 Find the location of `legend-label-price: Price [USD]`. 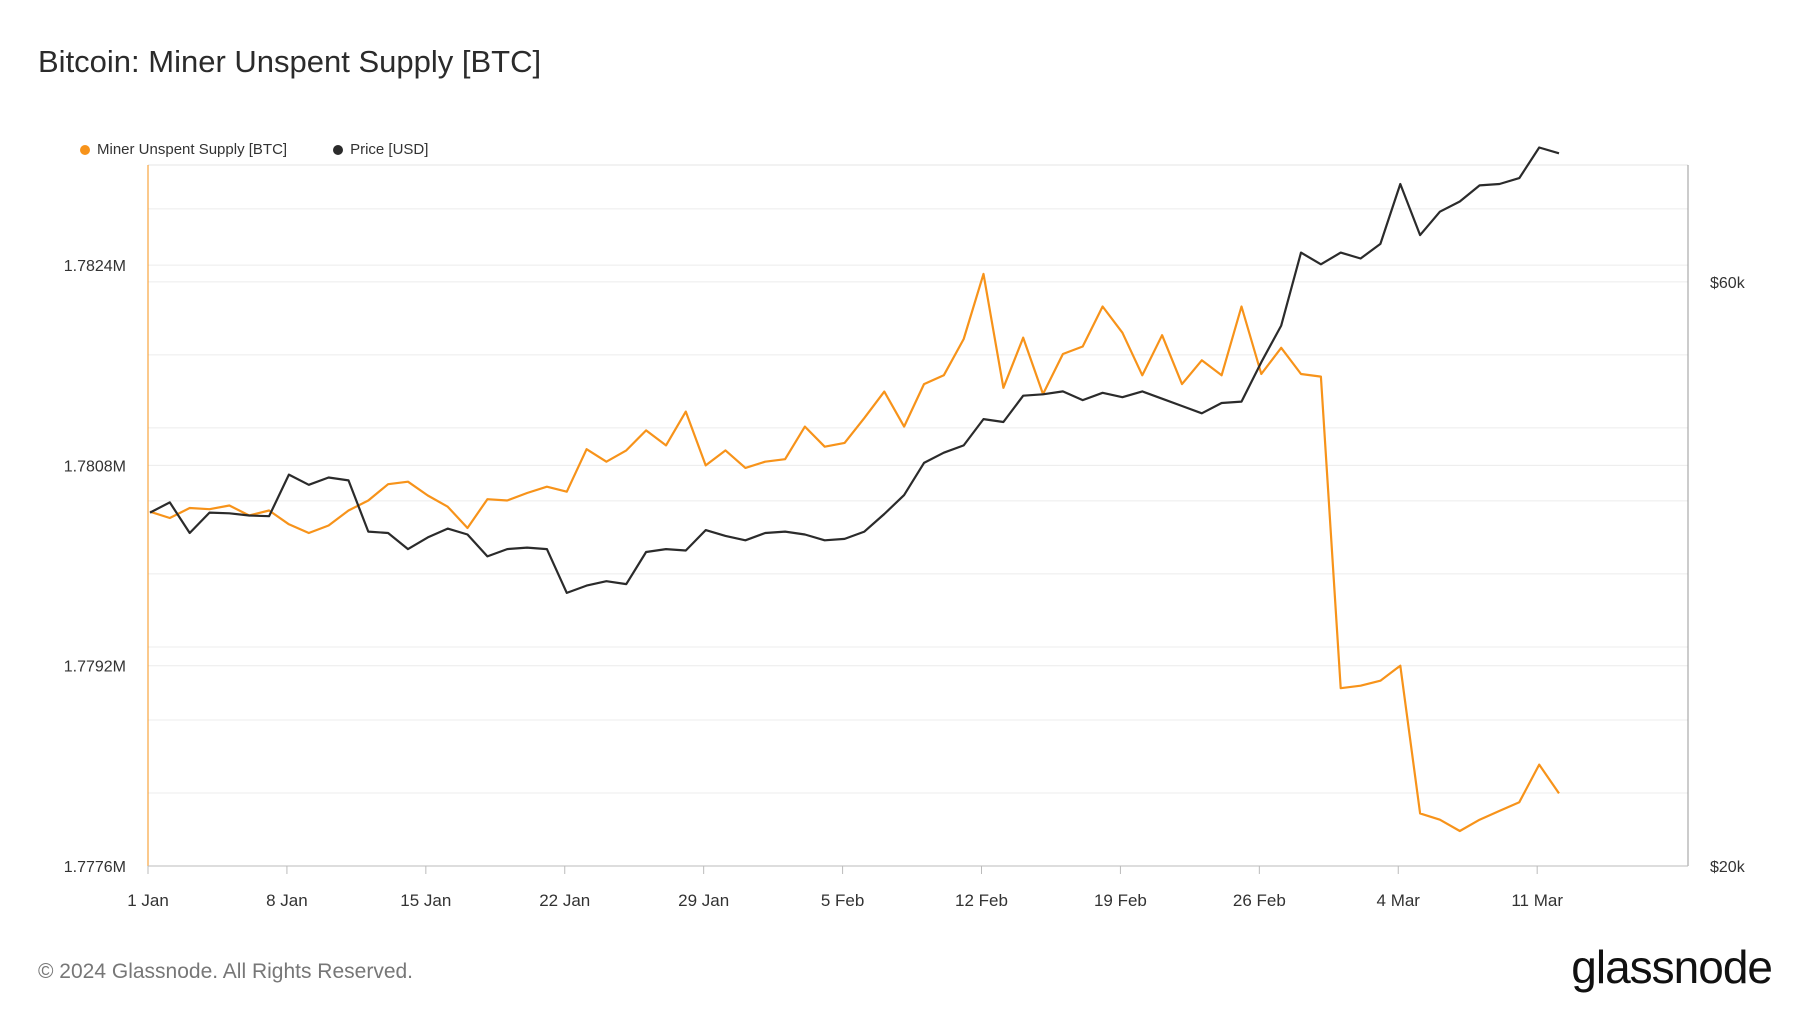

legend-label-price: Price [USD] is located at coordinates (389, 149).